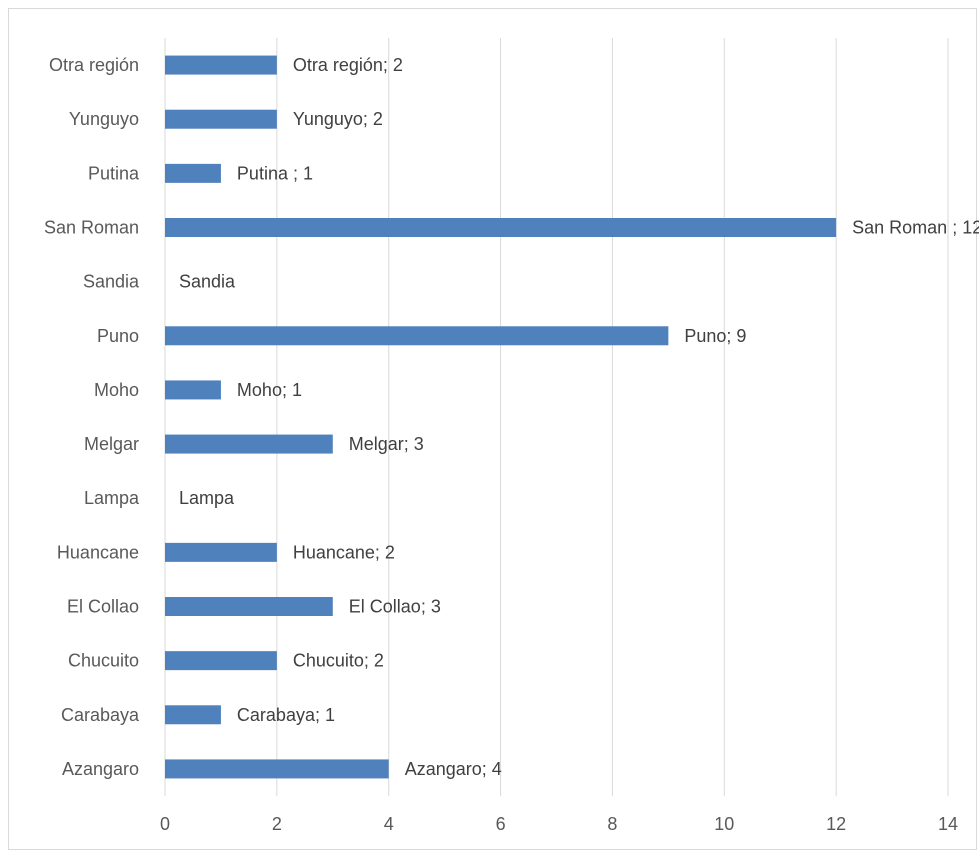 This screenshot has width=979, height=852. What do you see at coordinates (344, 552) in the screenshot?
I see `data-label: Huancane; 2` at bounding box center [344, 552].